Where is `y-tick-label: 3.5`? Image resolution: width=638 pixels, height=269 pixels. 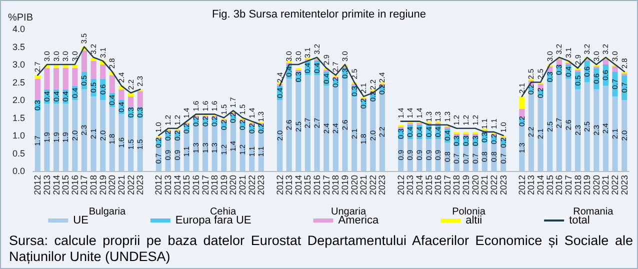 y-tick-label: 3.5 is located at coordinates (18, 47).